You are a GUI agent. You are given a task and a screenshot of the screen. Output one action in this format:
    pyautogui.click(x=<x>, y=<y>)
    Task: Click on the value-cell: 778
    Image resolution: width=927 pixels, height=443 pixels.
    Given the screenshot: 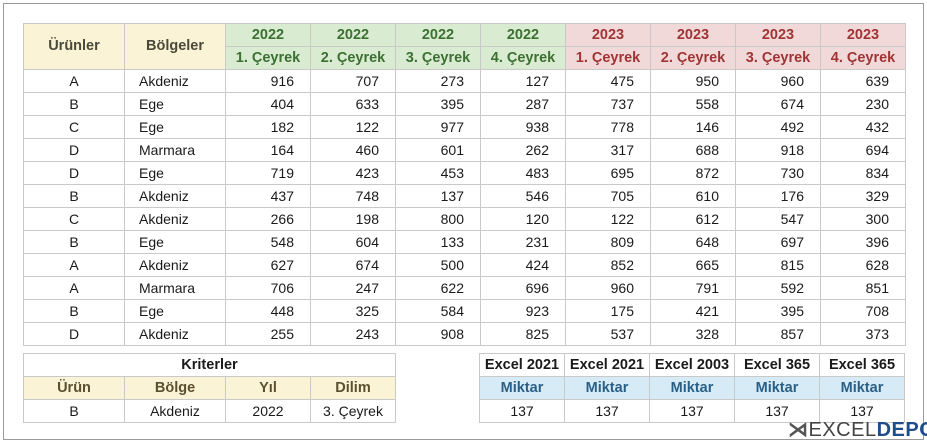 What is the action you would take?
    pyautogui.click(x=608, y=127)
    